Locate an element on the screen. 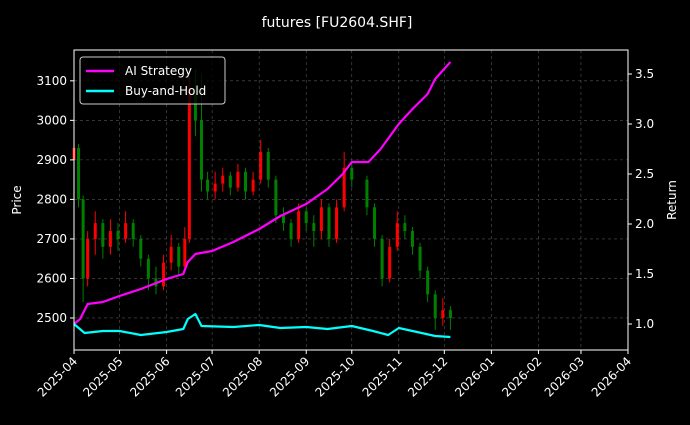 This screenshot has height=425, width=690. legend-label-bh: Buy-and-Hold is located at coordinates (165, 91).